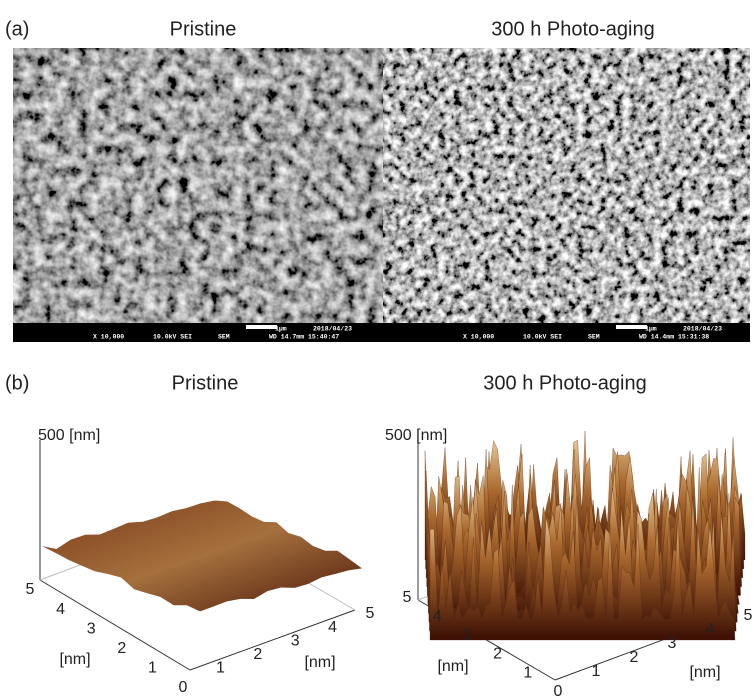  I want to click on image-title: 300 h Photo-aging, so click(572, 29).